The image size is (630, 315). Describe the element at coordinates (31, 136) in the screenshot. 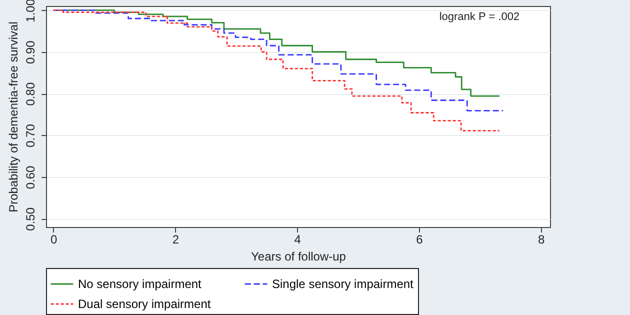

I see `y-tick-label: 0.70` at that location.